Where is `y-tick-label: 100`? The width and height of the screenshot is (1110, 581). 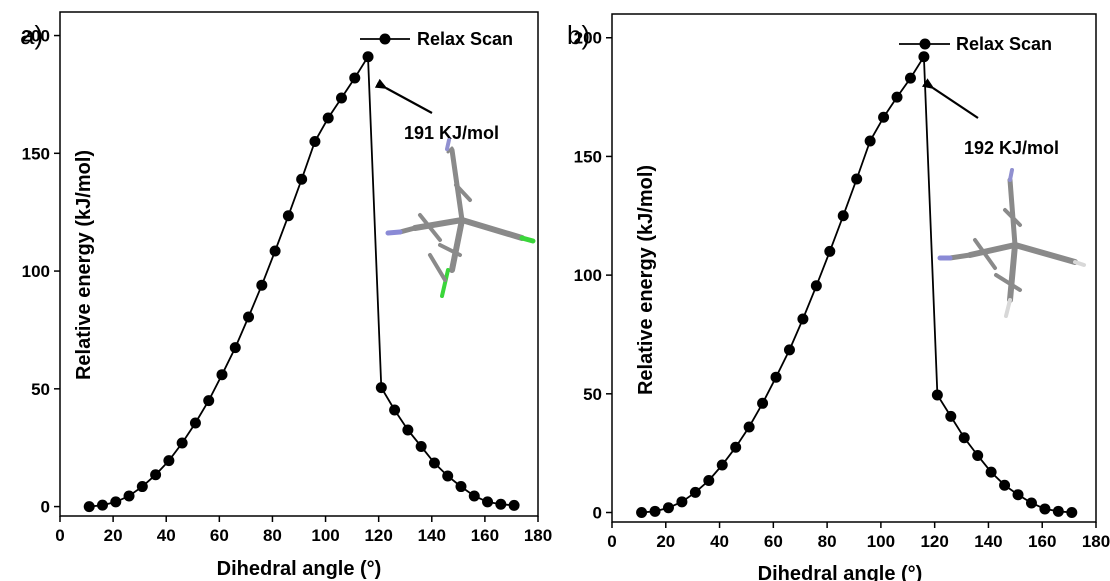 y-tick-label: 100 is located at coordinates (588, 275).